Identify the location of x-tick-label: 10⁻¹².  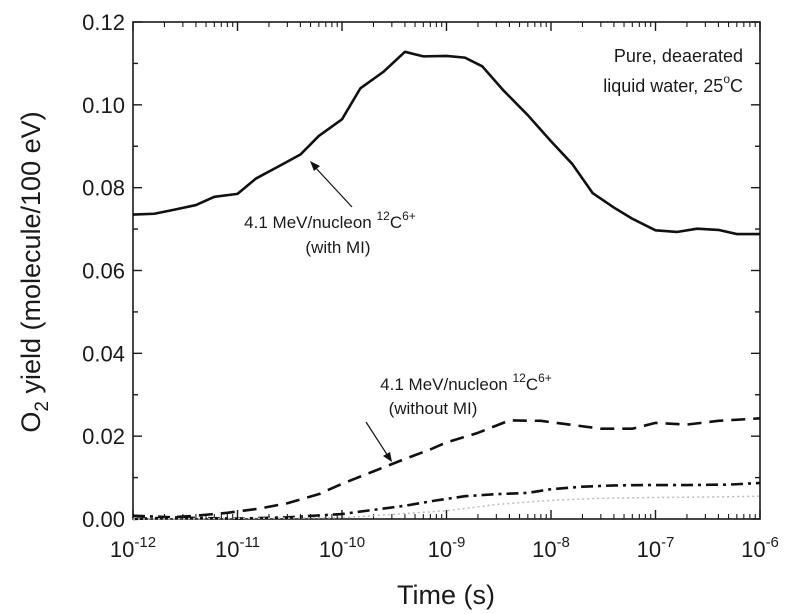
(133, 548).